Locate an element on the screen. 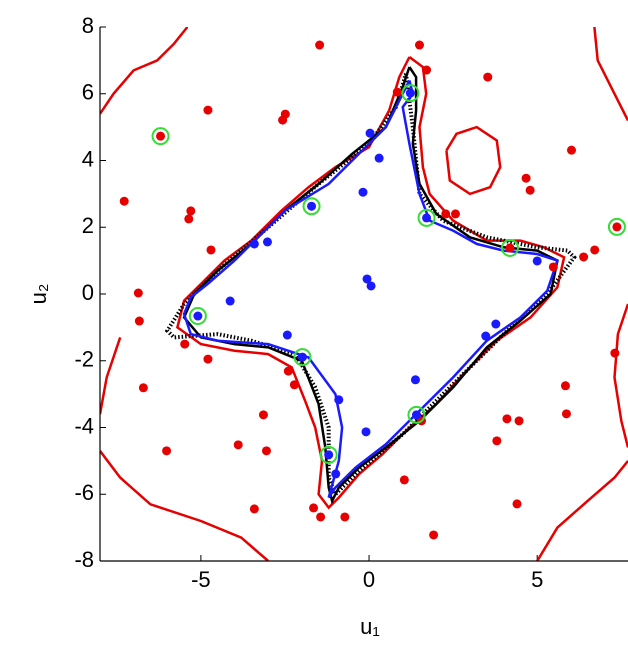 The image size is (628, 647). x-tick-label: -5 is located at coordinates (201, 579).